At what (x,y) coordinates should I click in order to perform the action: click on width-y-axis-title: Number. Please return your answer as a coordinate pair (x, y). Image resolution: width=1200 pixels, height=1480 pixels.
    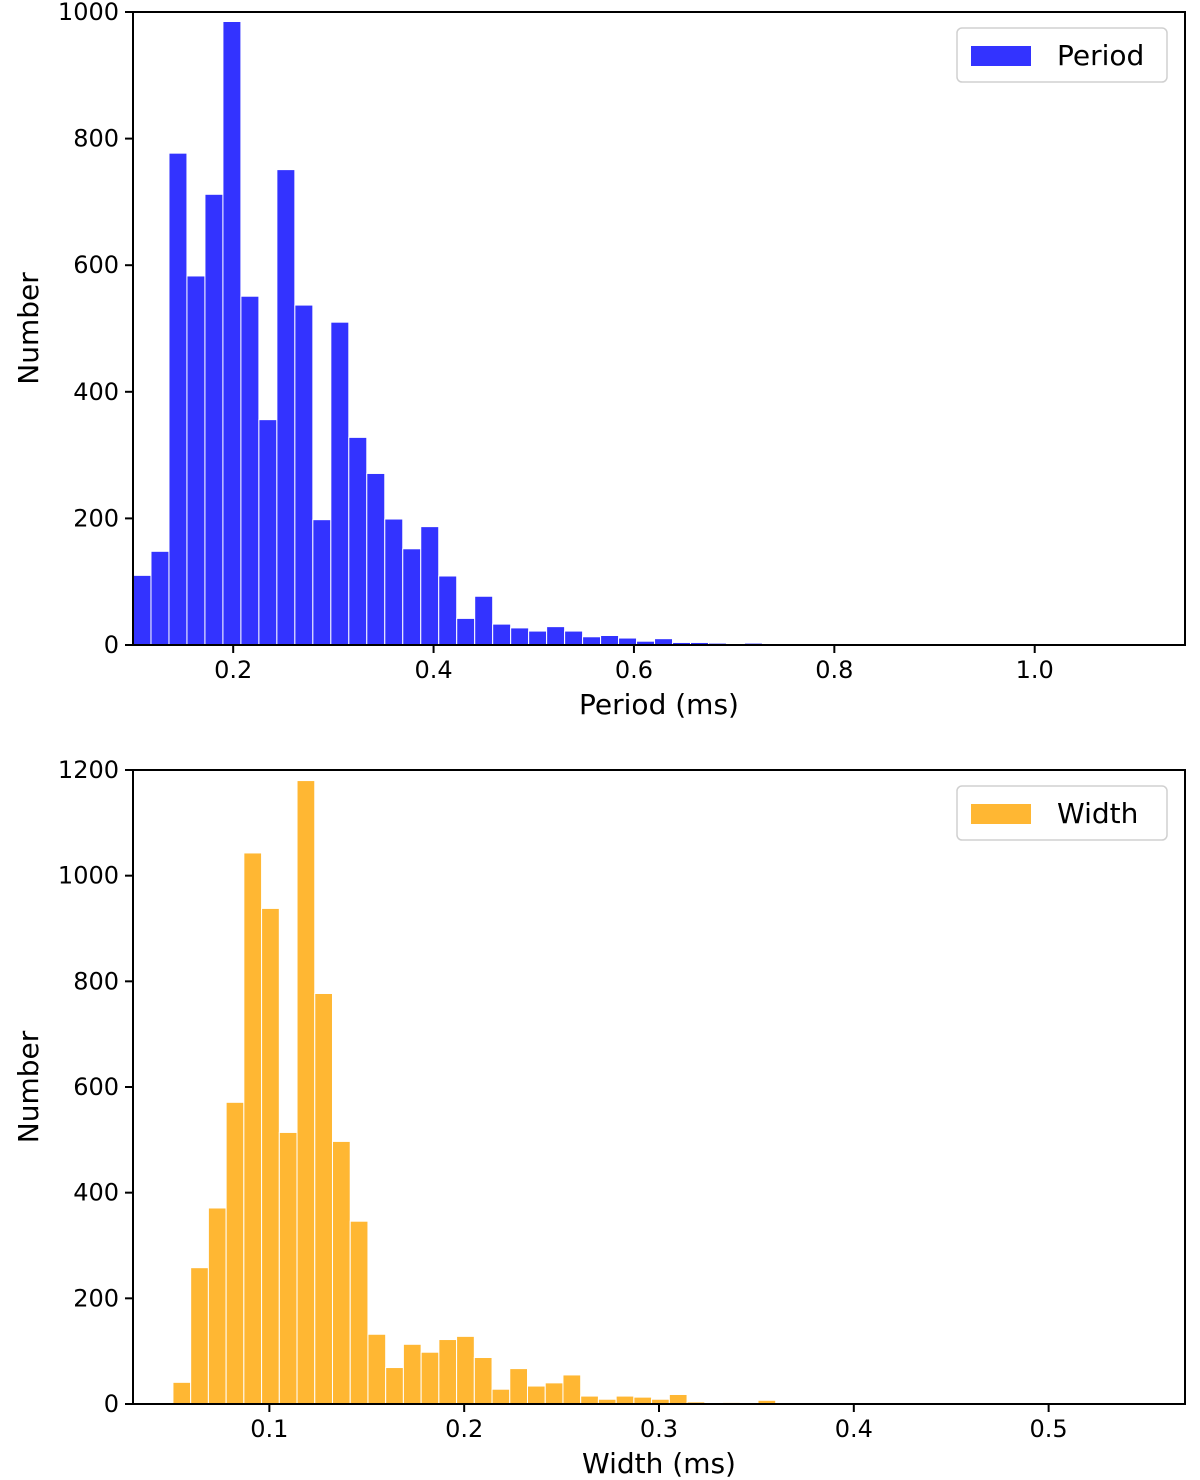
    Looking at the image, I should click on (28, 1086).